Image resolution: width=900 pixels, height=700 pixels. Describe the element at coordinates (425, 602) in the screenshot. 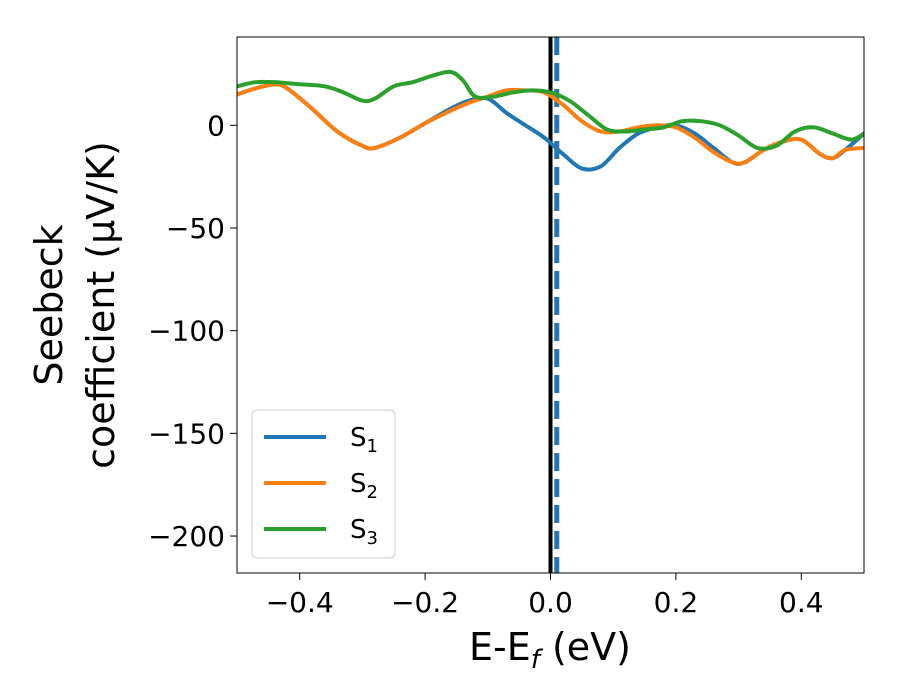

I see `x-tick-label: −0.2` at that location.